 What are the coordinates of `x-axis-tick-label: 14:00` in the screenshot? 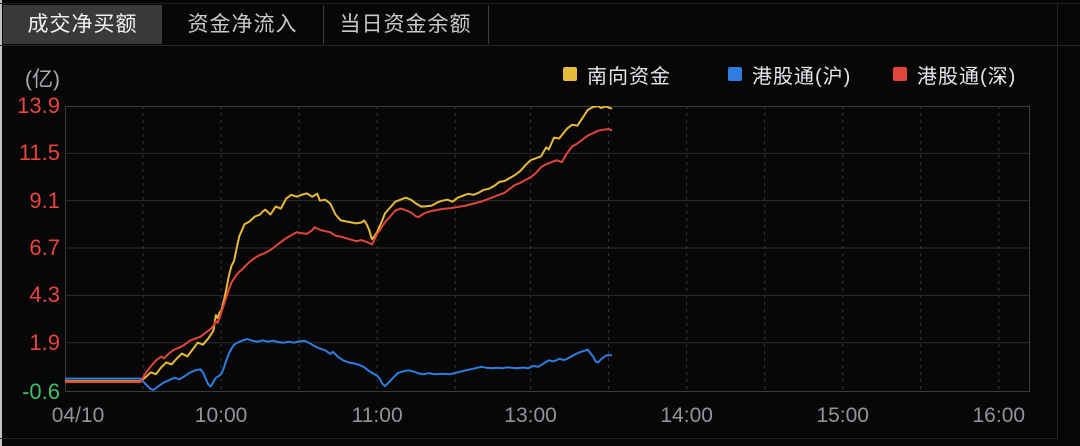 It's located at (686, 415).